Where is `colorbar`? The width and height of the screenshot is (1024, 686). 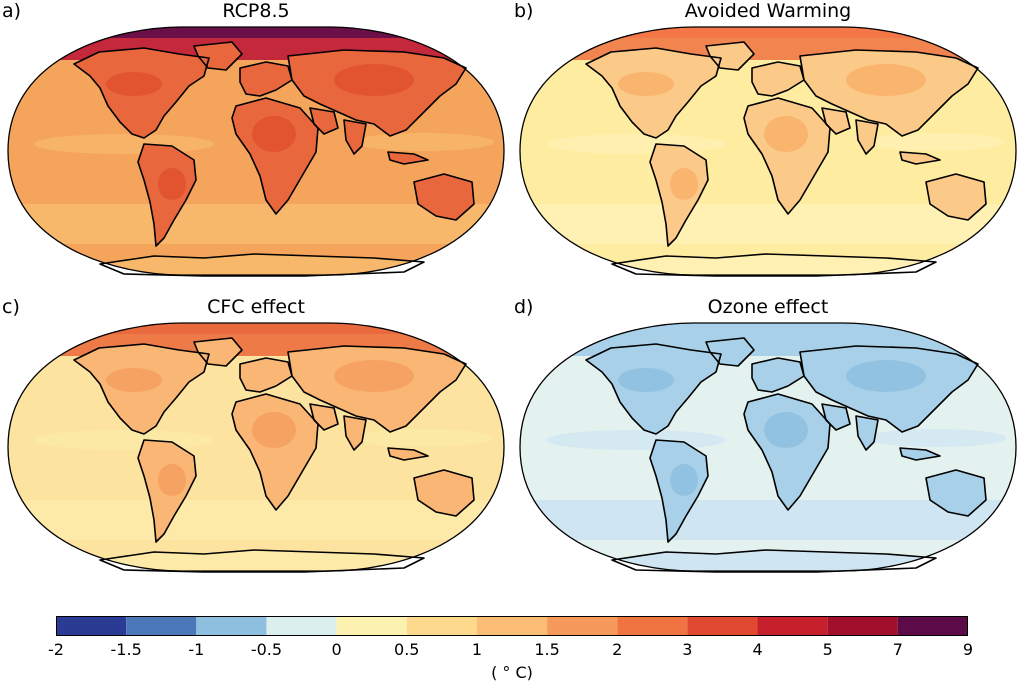 colorbar is located at coordinates (512, 626).